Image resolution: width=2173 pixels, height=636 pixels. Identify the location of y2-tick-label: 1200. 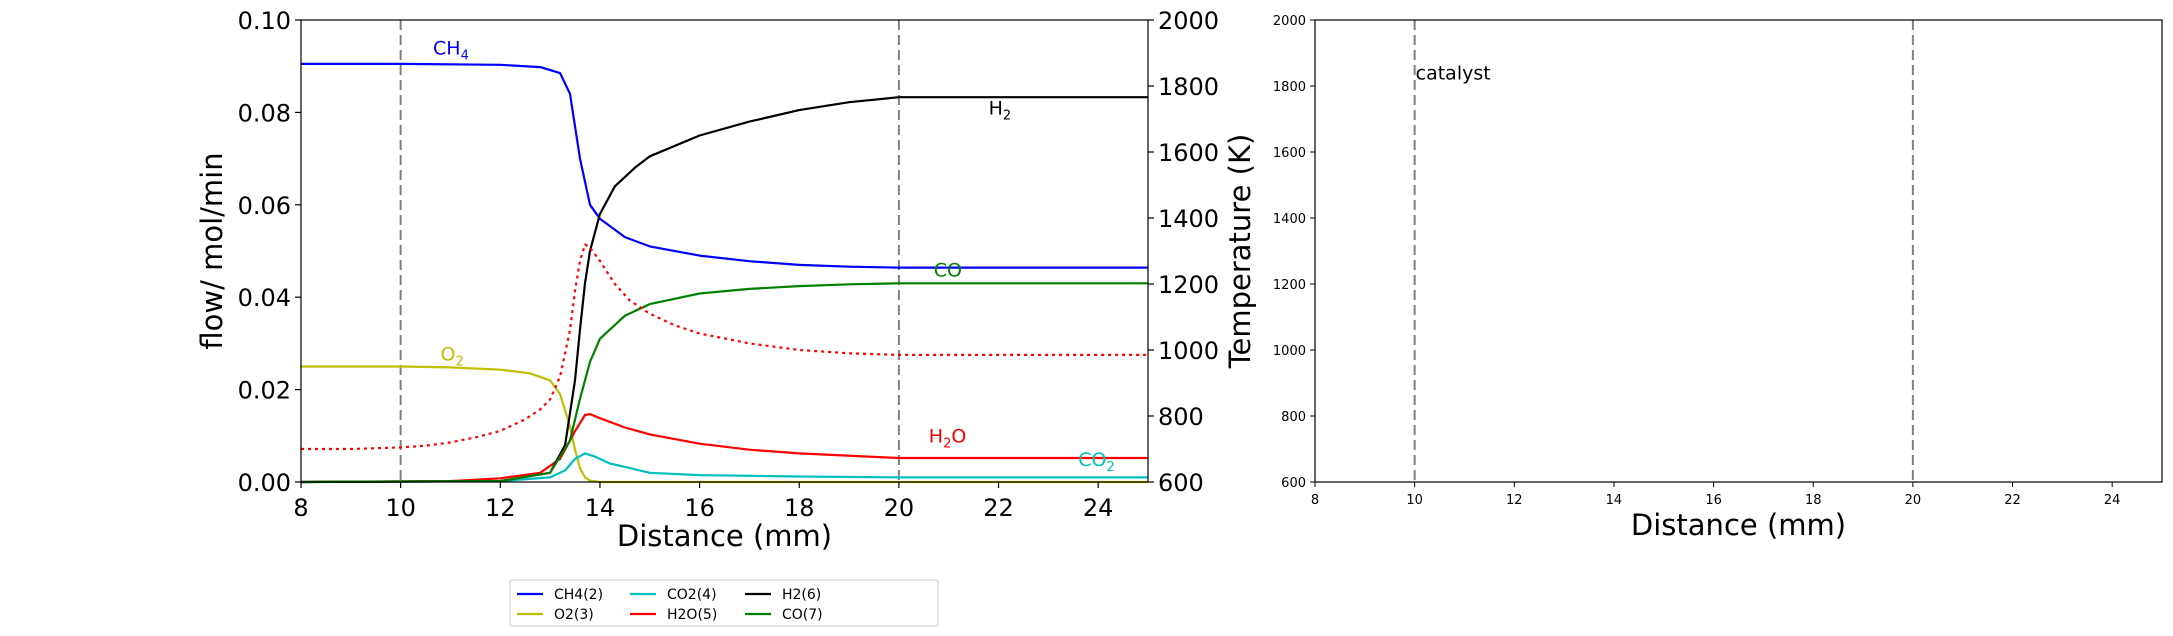
(1188, 285).